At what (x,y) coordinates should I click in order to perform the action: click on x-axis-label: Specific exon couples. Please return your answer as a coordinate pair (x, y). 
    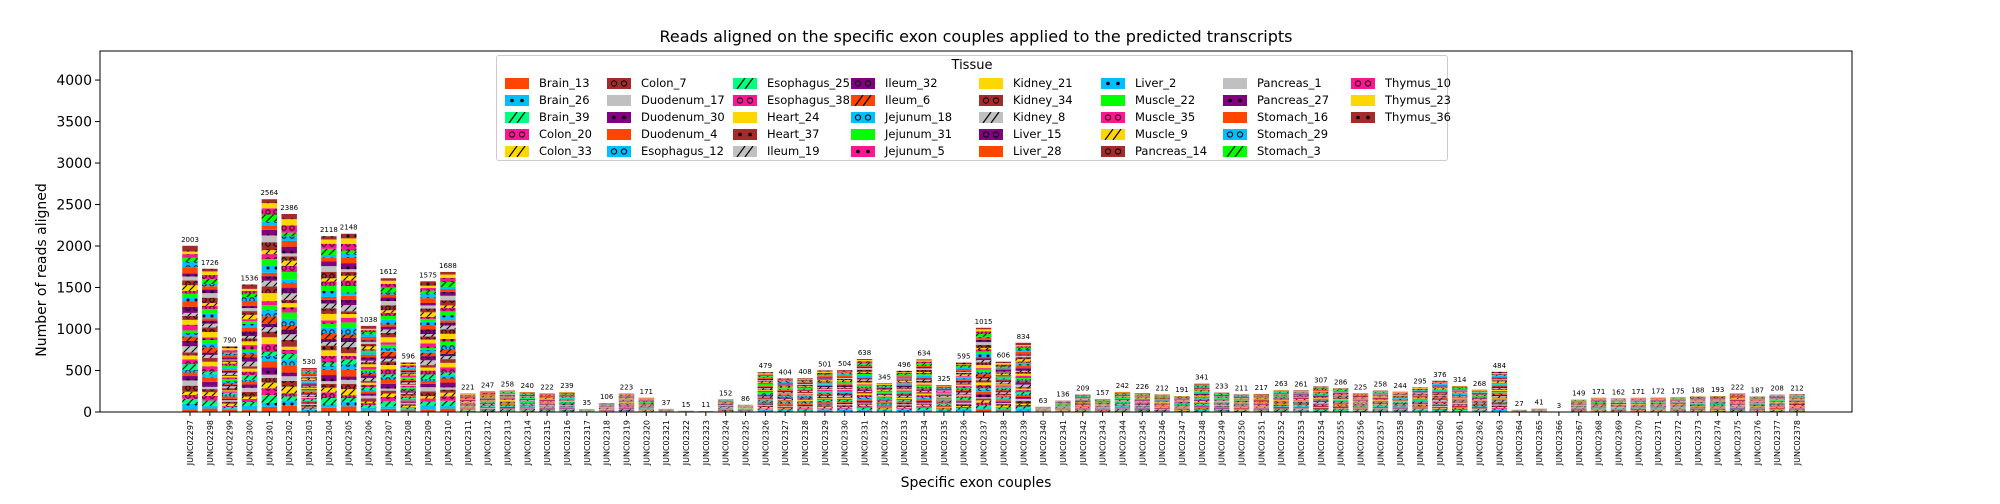
    Looking at the image, I should click on (976, 483).